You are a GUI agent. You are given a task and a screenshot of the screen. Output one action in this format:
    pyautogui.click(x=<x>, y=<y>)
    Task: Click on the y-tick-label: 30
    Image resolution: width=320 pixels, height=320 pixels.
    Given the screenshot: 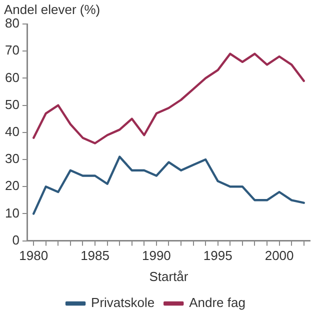 What is the action you would take?
    pyautogui.click(x=12, y=158)
    